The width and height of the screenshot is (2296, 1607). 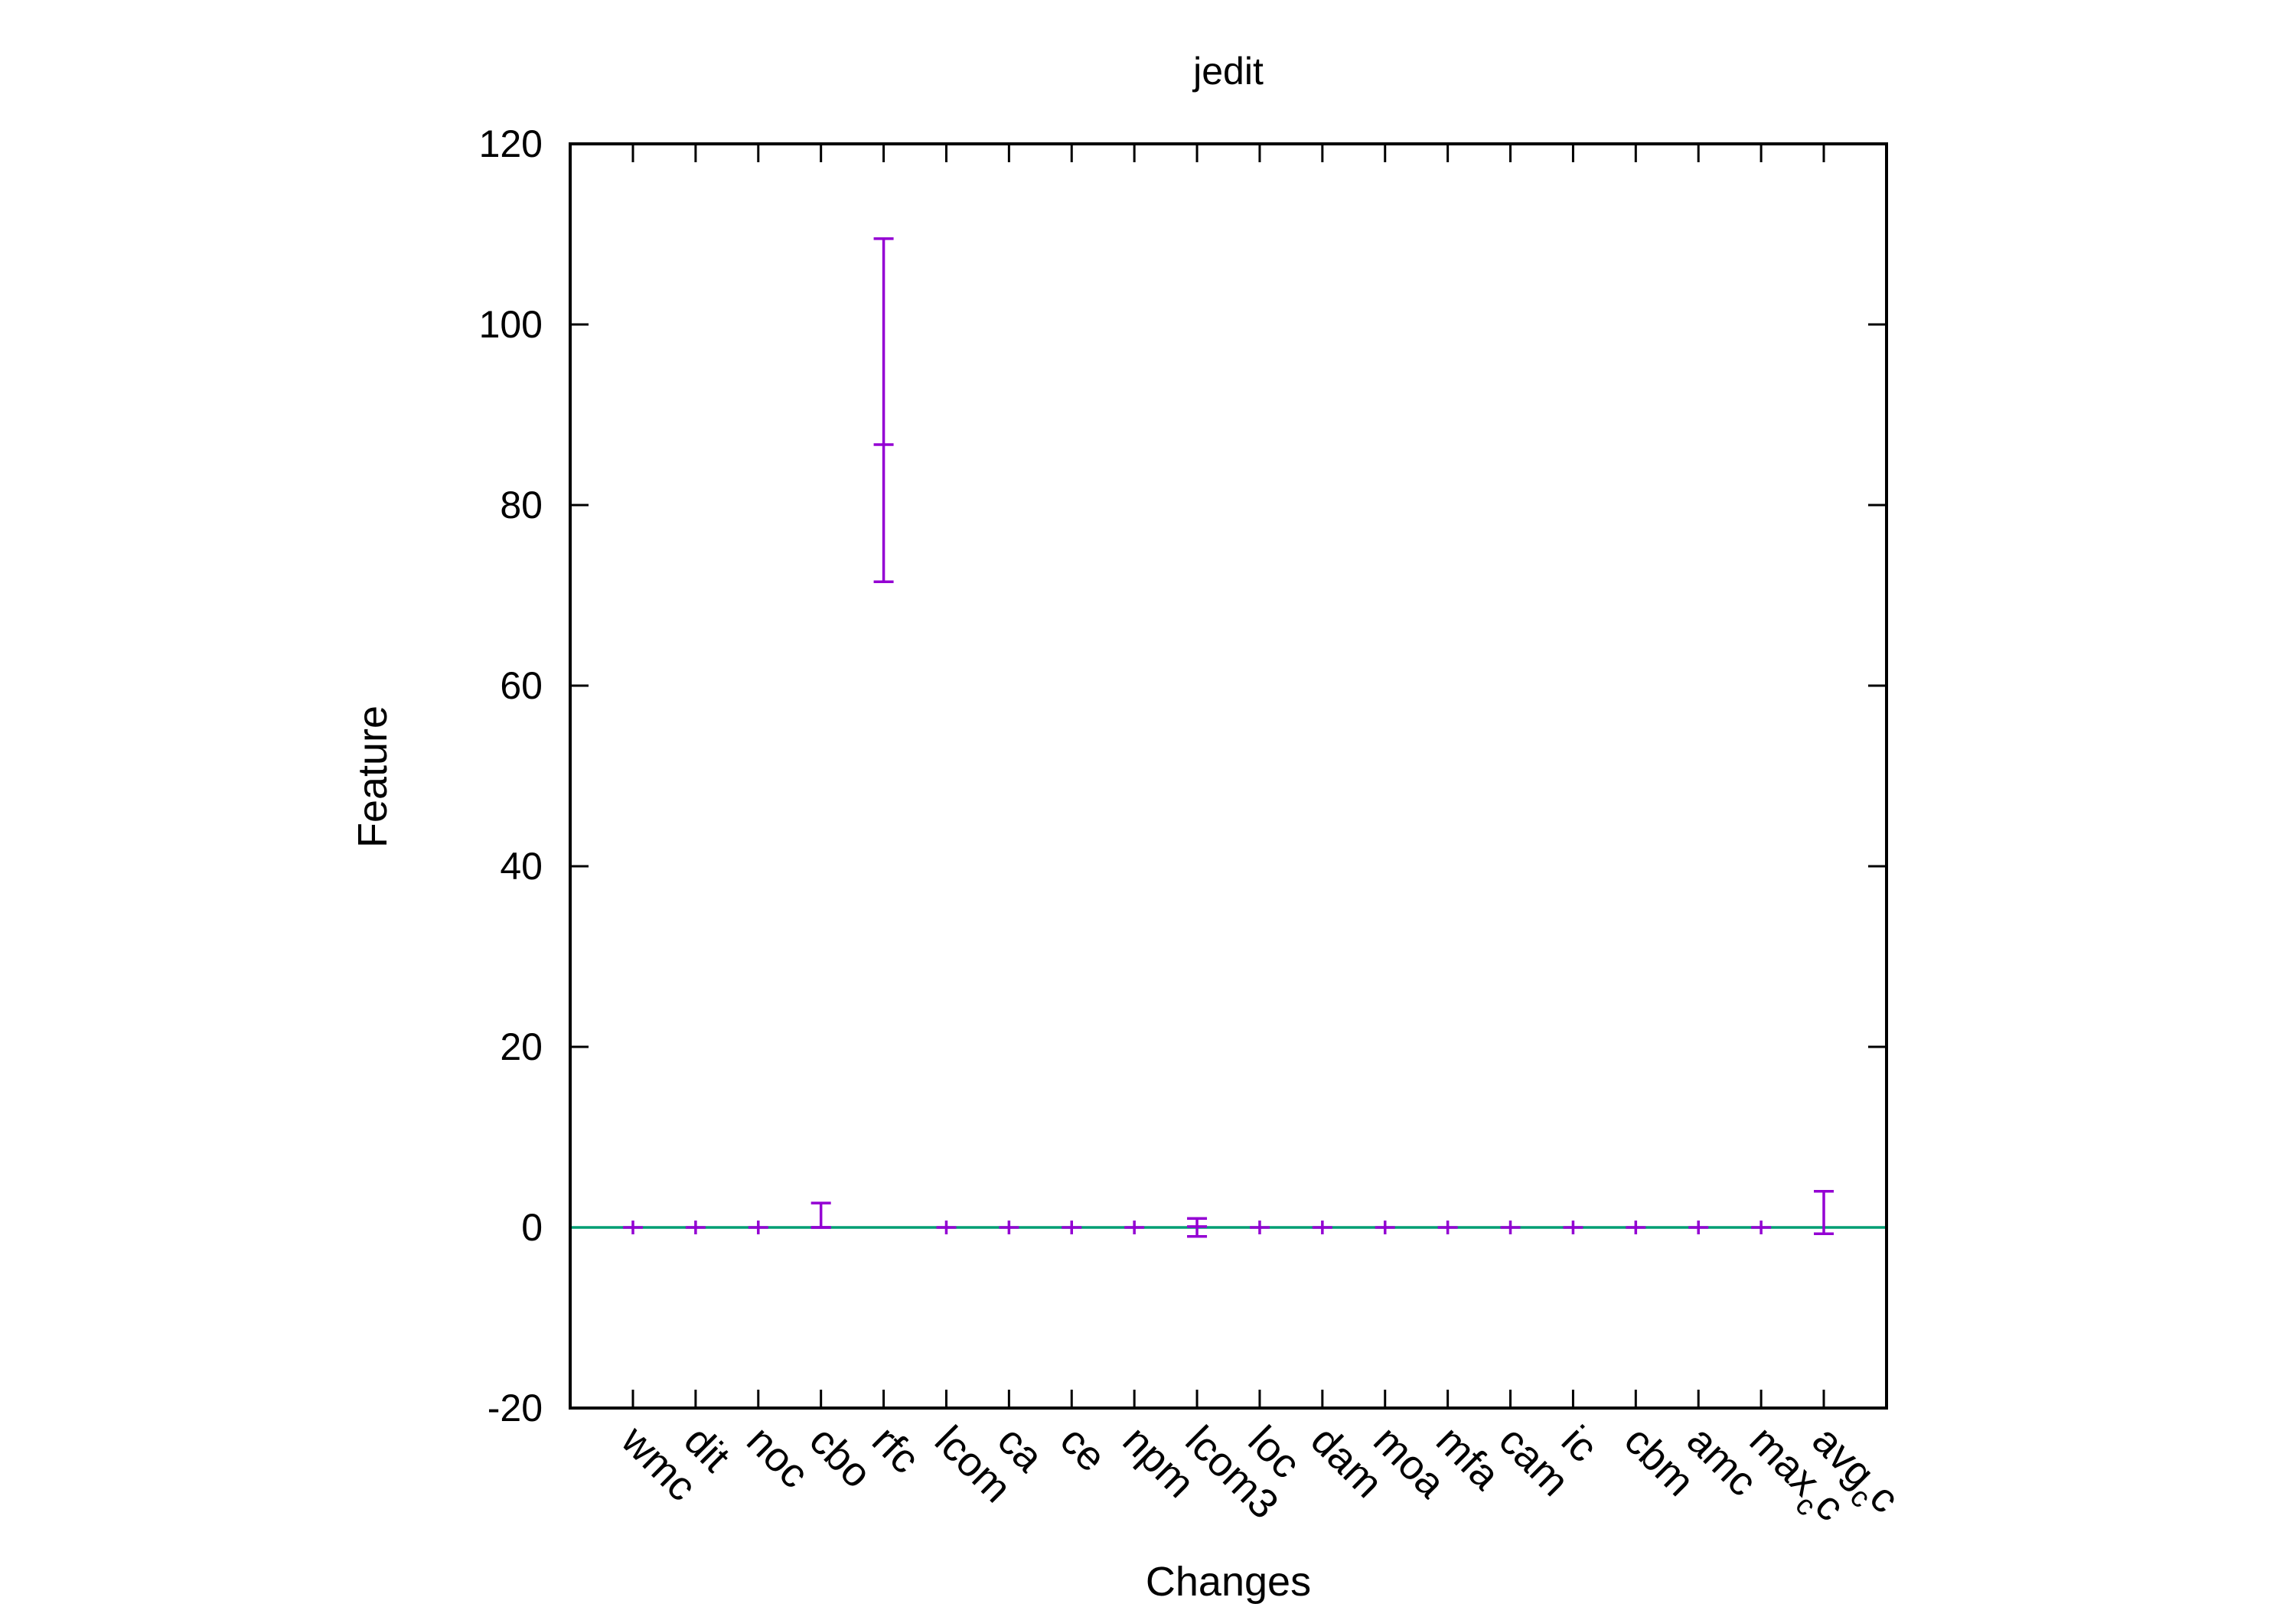 What do you see at coordinates (1072, 1227) in the screenshot?
I see `error-bar-ce` at bounding box center [1072, 1227].